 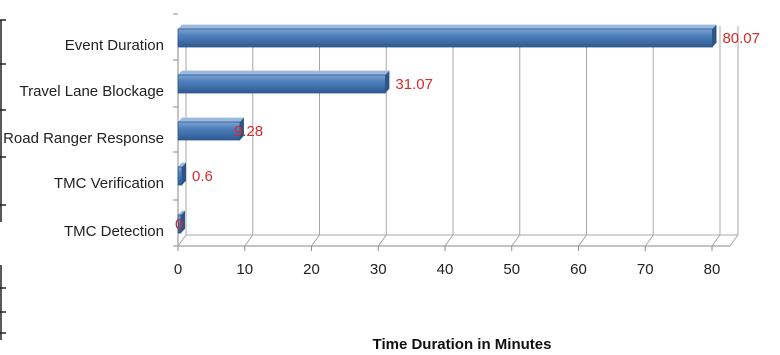 I want to click on x-axis-title: Time Duration in Minutes, so click(x=462, y=344).